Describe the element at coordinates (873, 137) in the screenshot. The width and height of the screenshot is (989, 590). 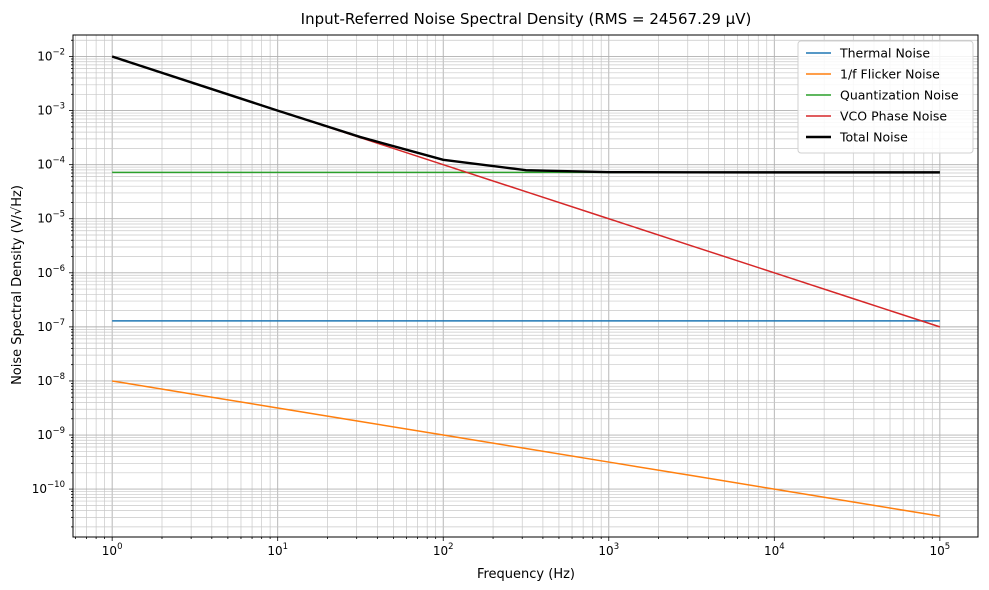
I see `legend-label-total-noise: Total Noise` at that location.